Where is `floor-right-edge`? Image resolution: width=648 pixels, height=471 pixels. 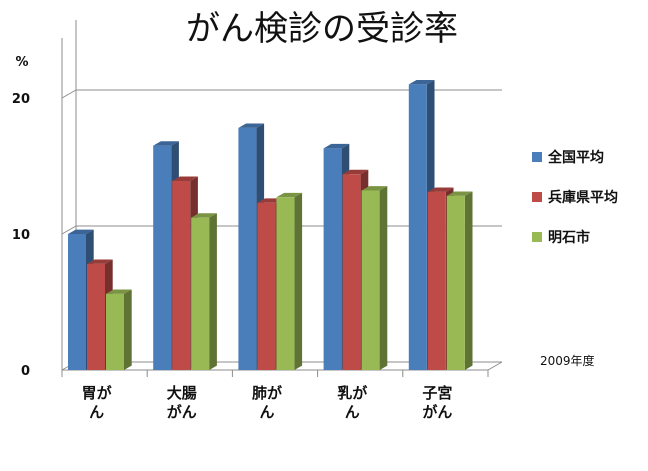
floor-right-edge is located at coordinates (495, 366).